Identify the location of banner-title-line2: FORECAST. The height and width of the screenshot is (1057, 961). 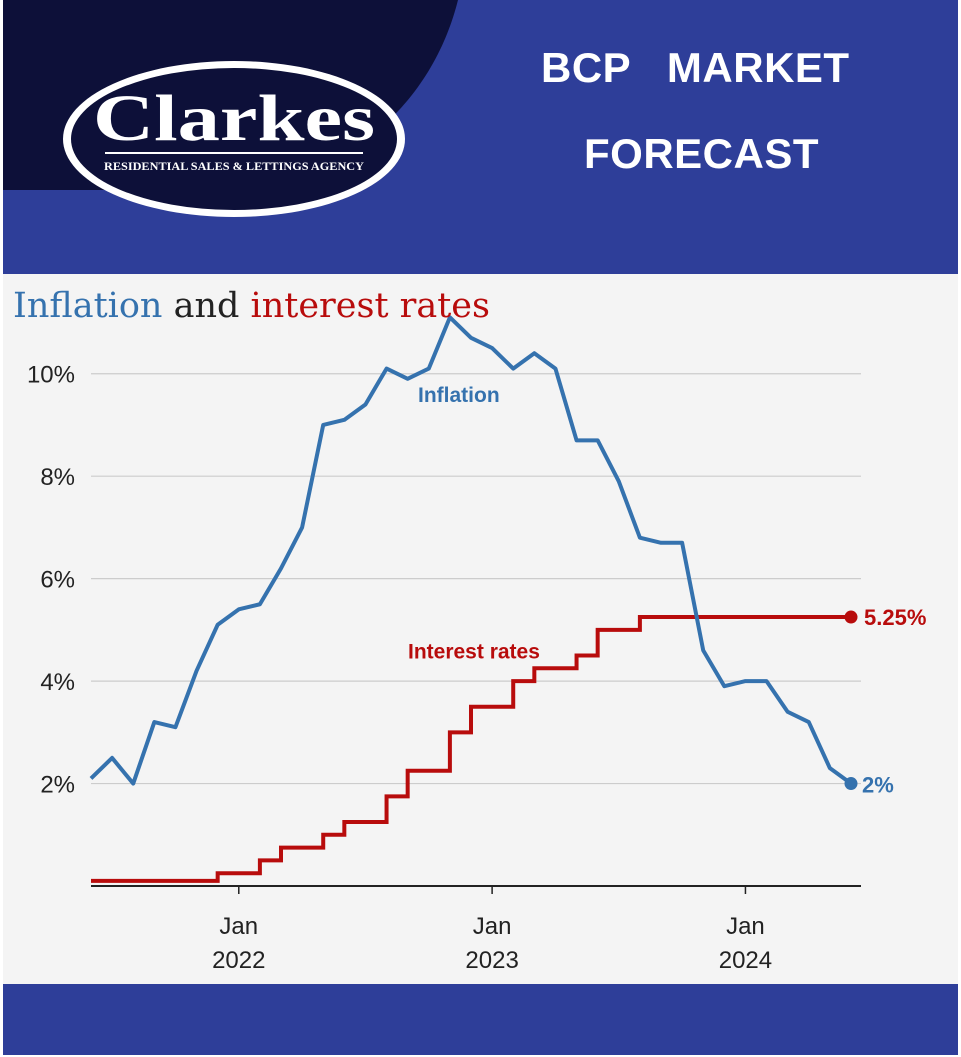
(701, 153).